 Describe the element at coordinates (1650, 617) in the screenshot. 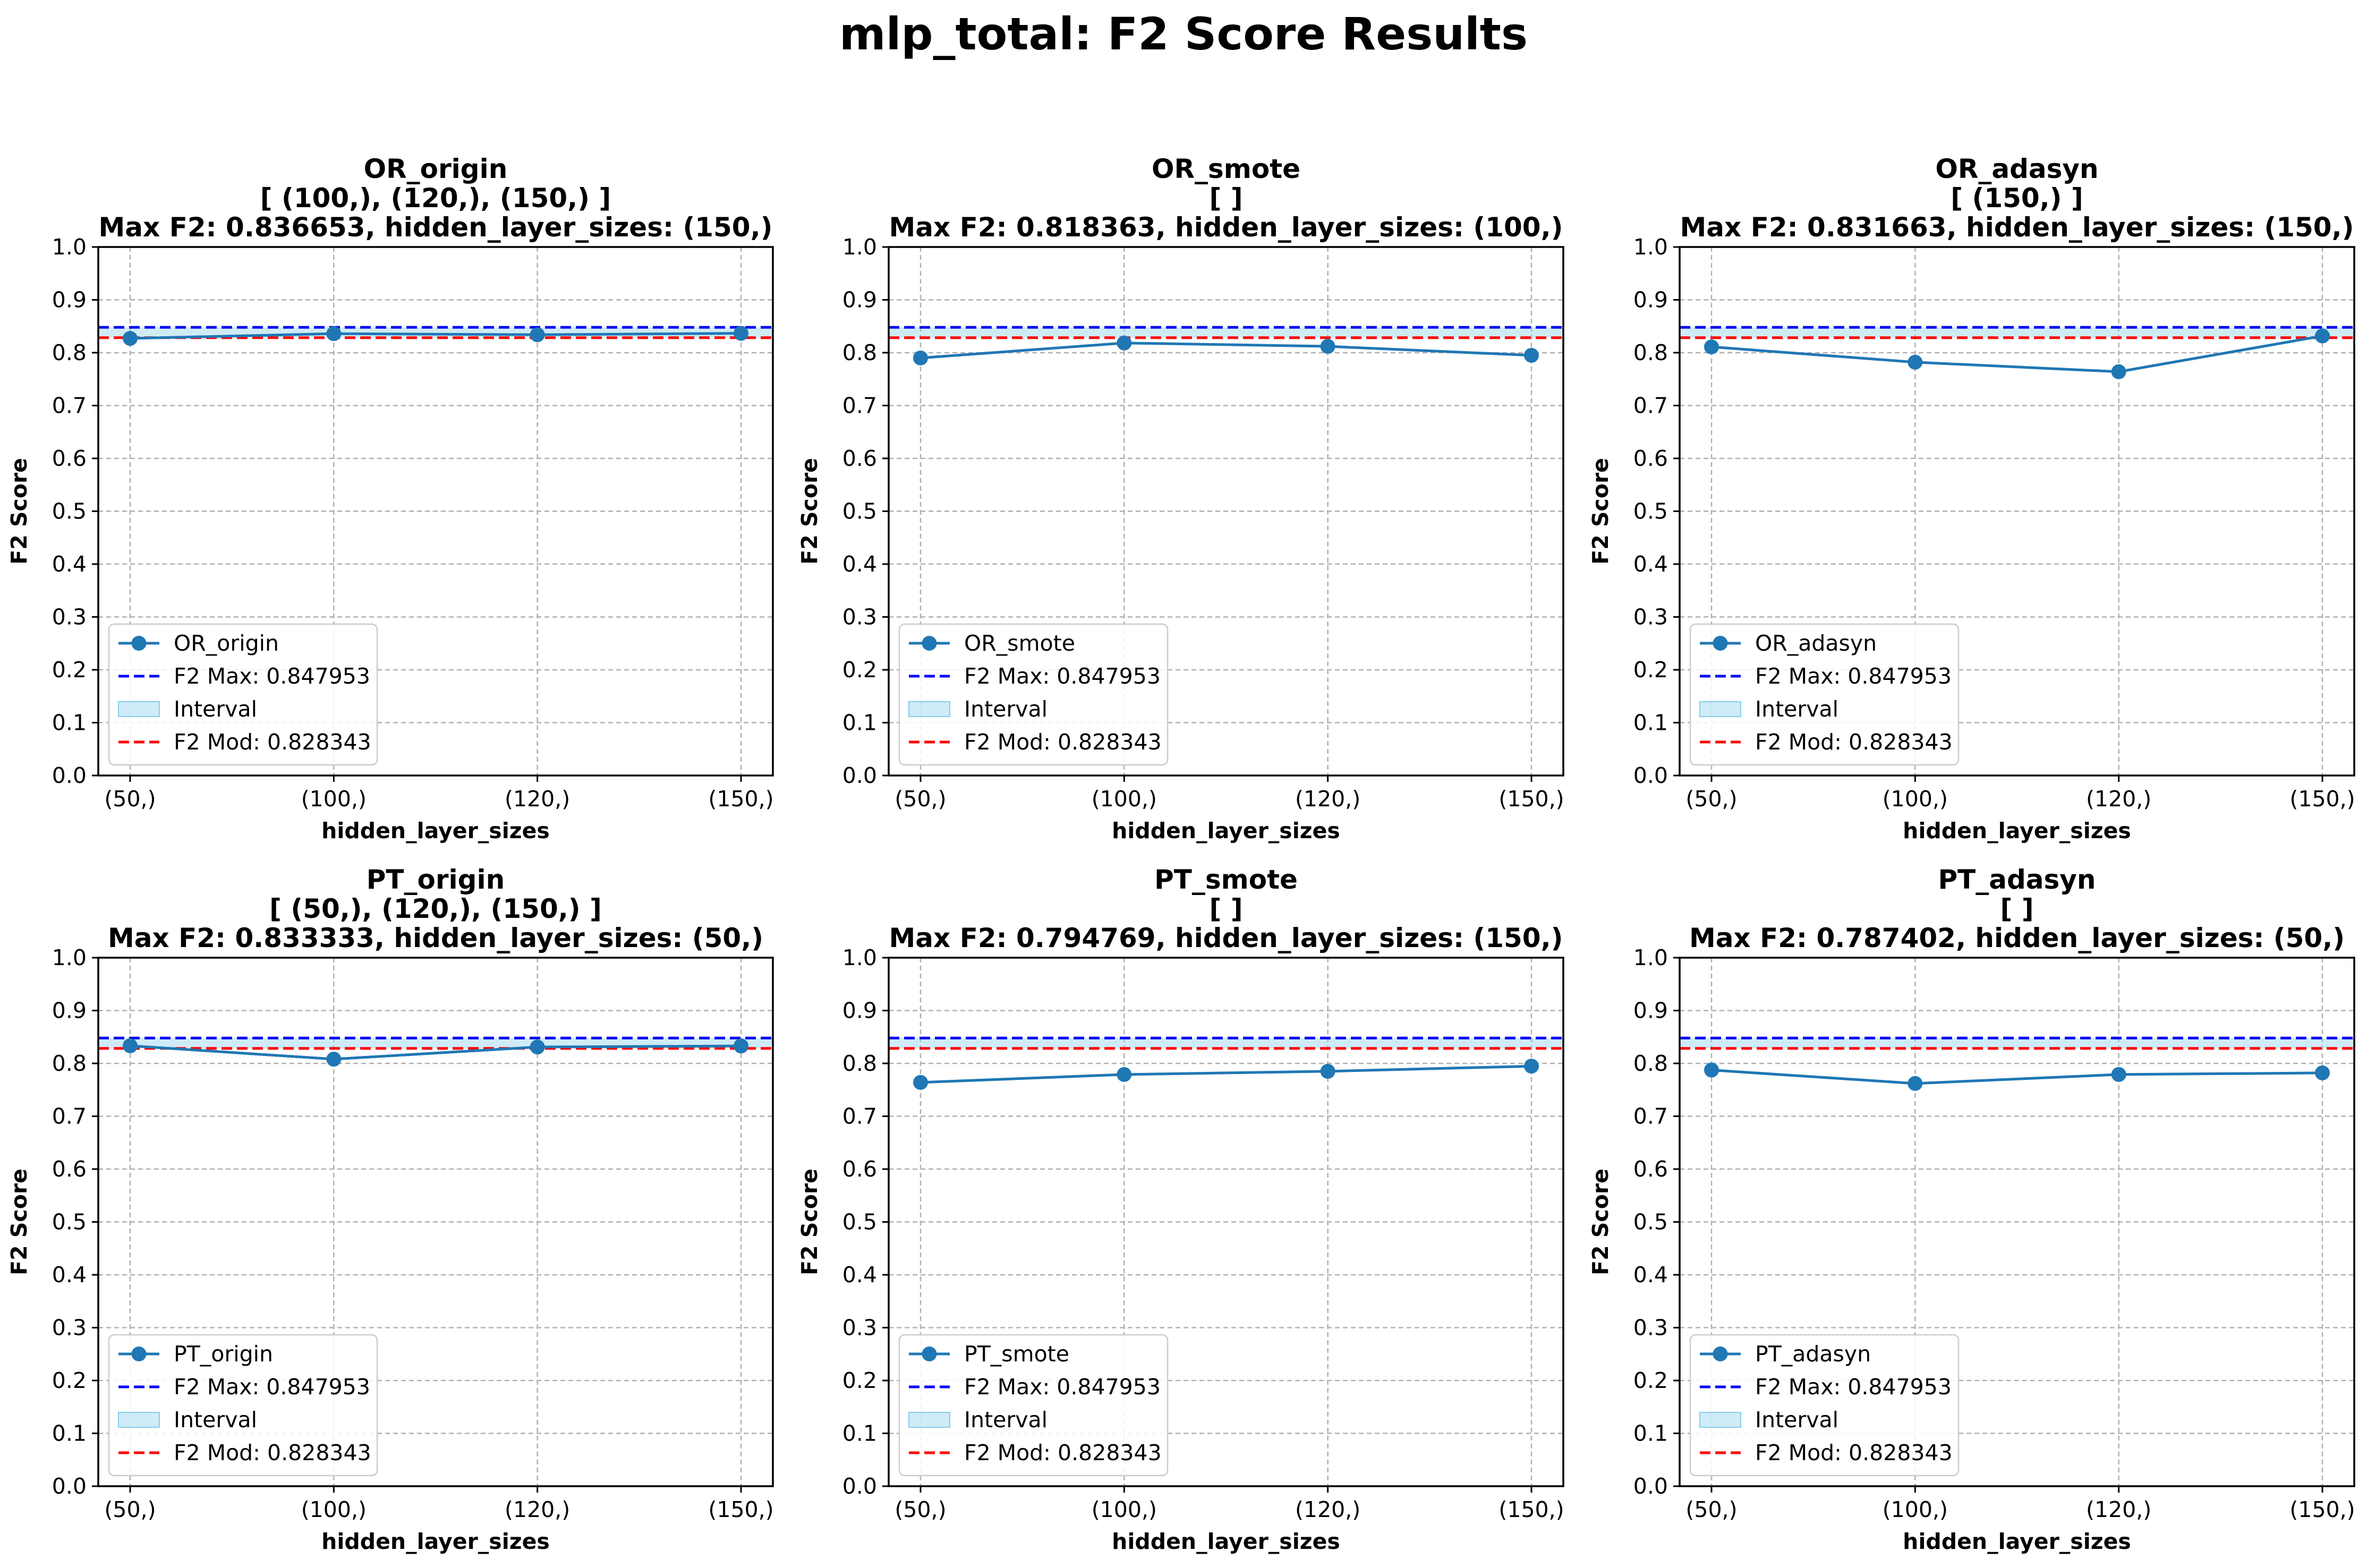

I see `y-tick-label: 0.3` at that location.